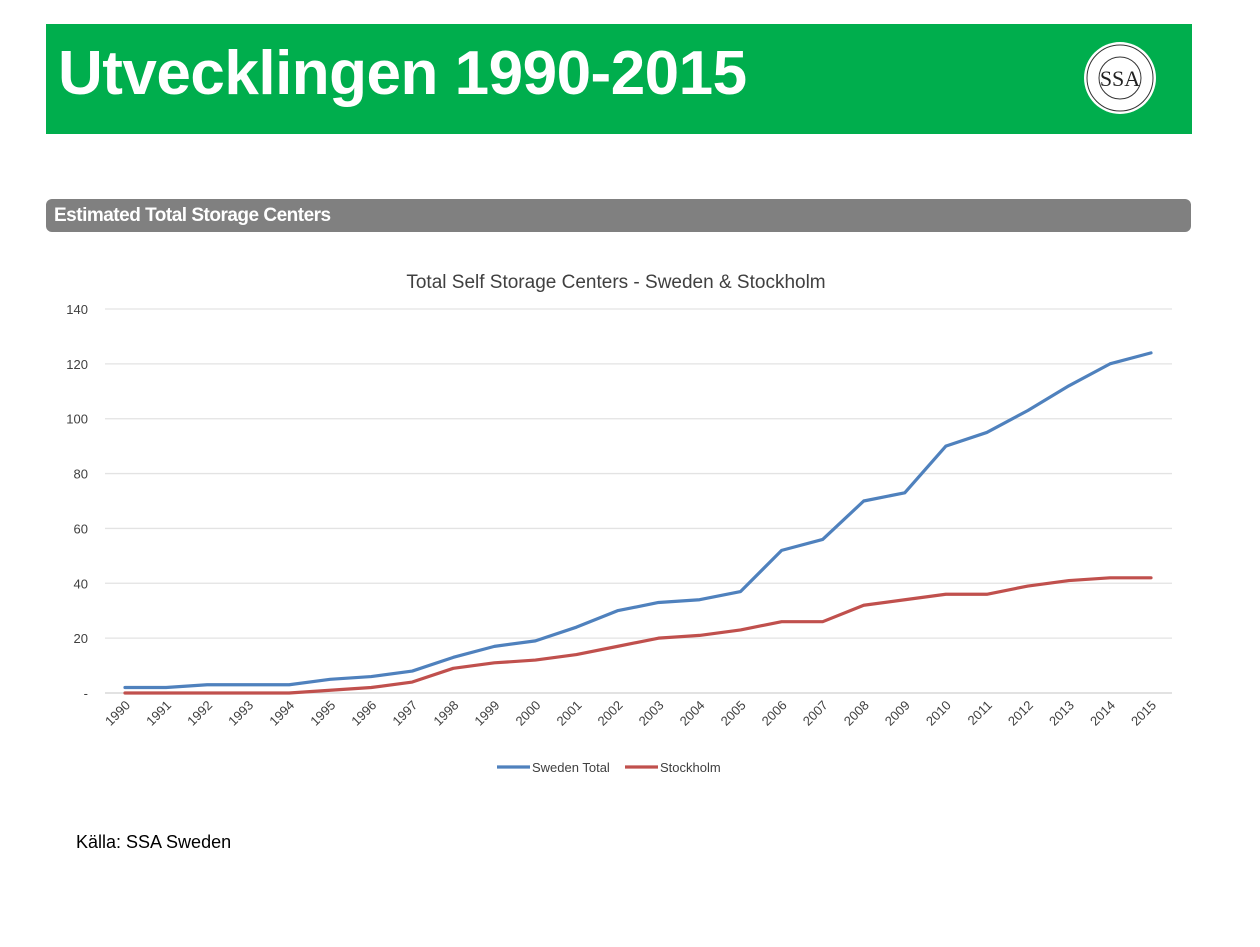 This screenshot has height=947, width=1260. What do you see at coordinates (117, 713) in the screenshot?
I see `x-tick-label: 1990` at bounding box center [117, 713].